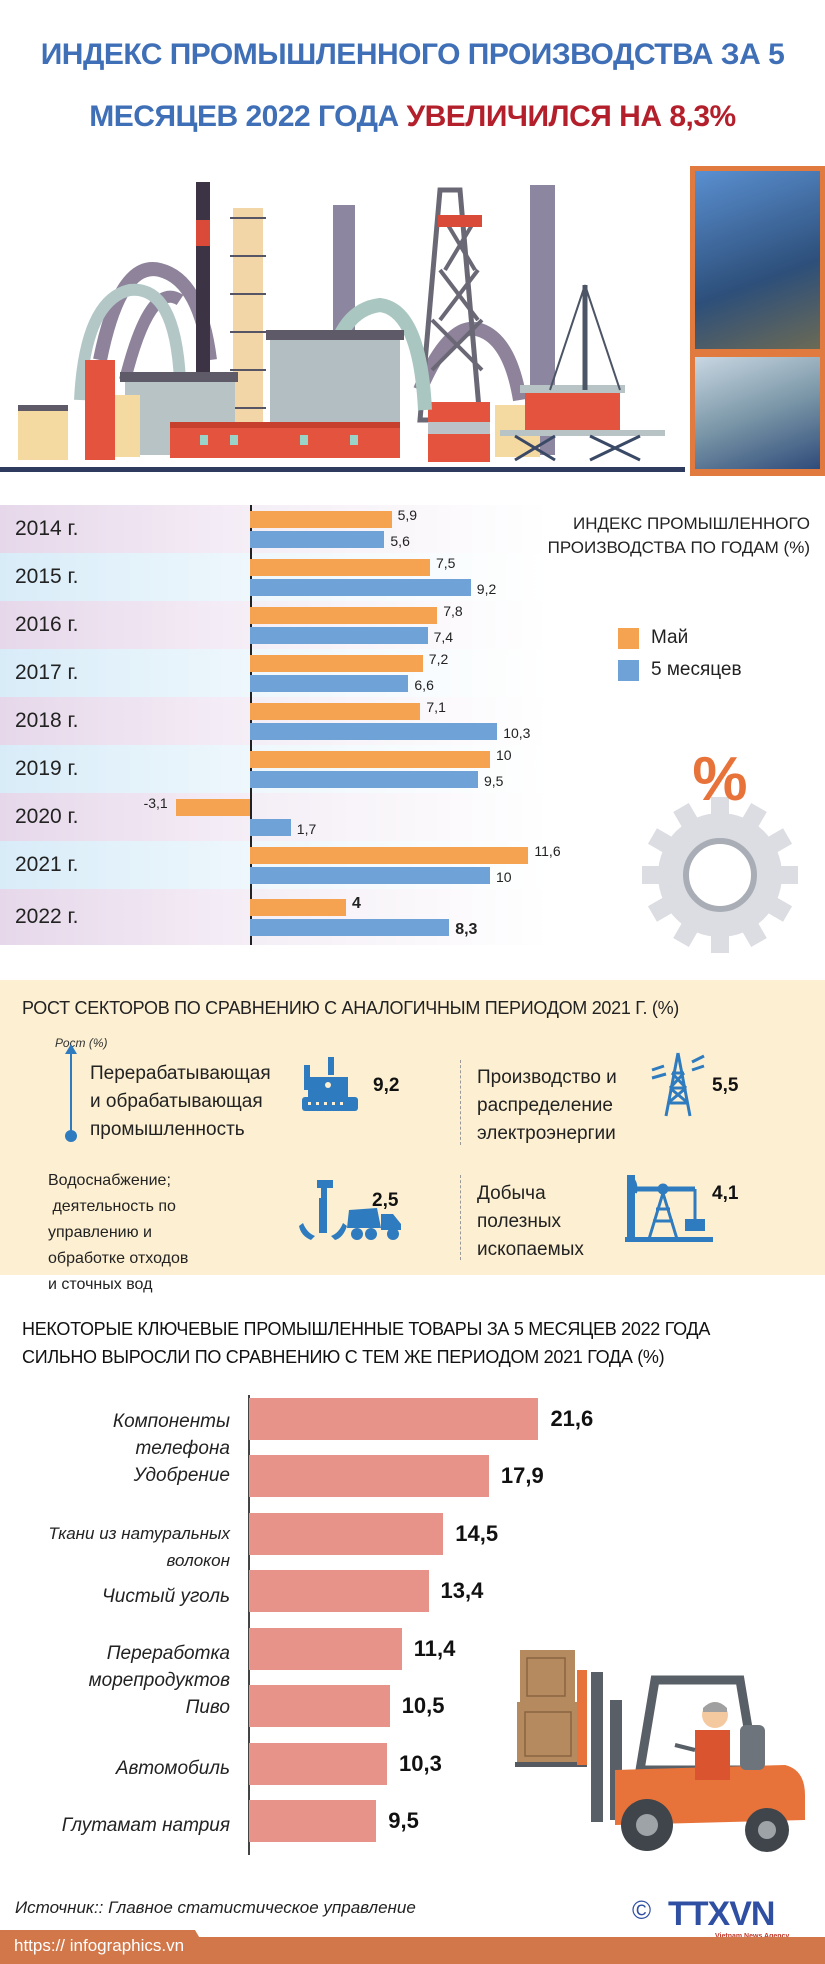 The height and width of the screenshot is (1964, 825). Describe the element at coordinates (519, 1221) in the screenshot. I see `sector-label-line: полезных` at that location.